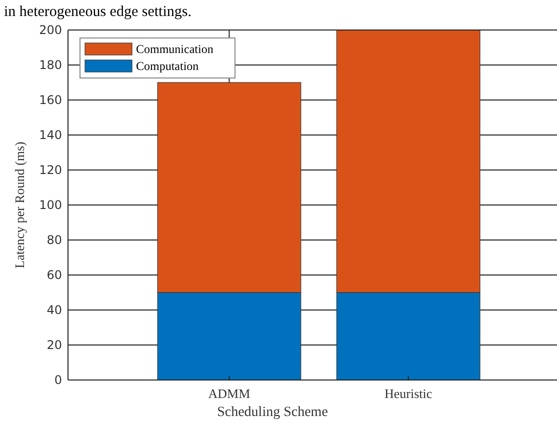 The image size is (557, 421). Describe the element at coordinates (50, 170) in the screenshot. I see `y-tick-label: 120` at that location.